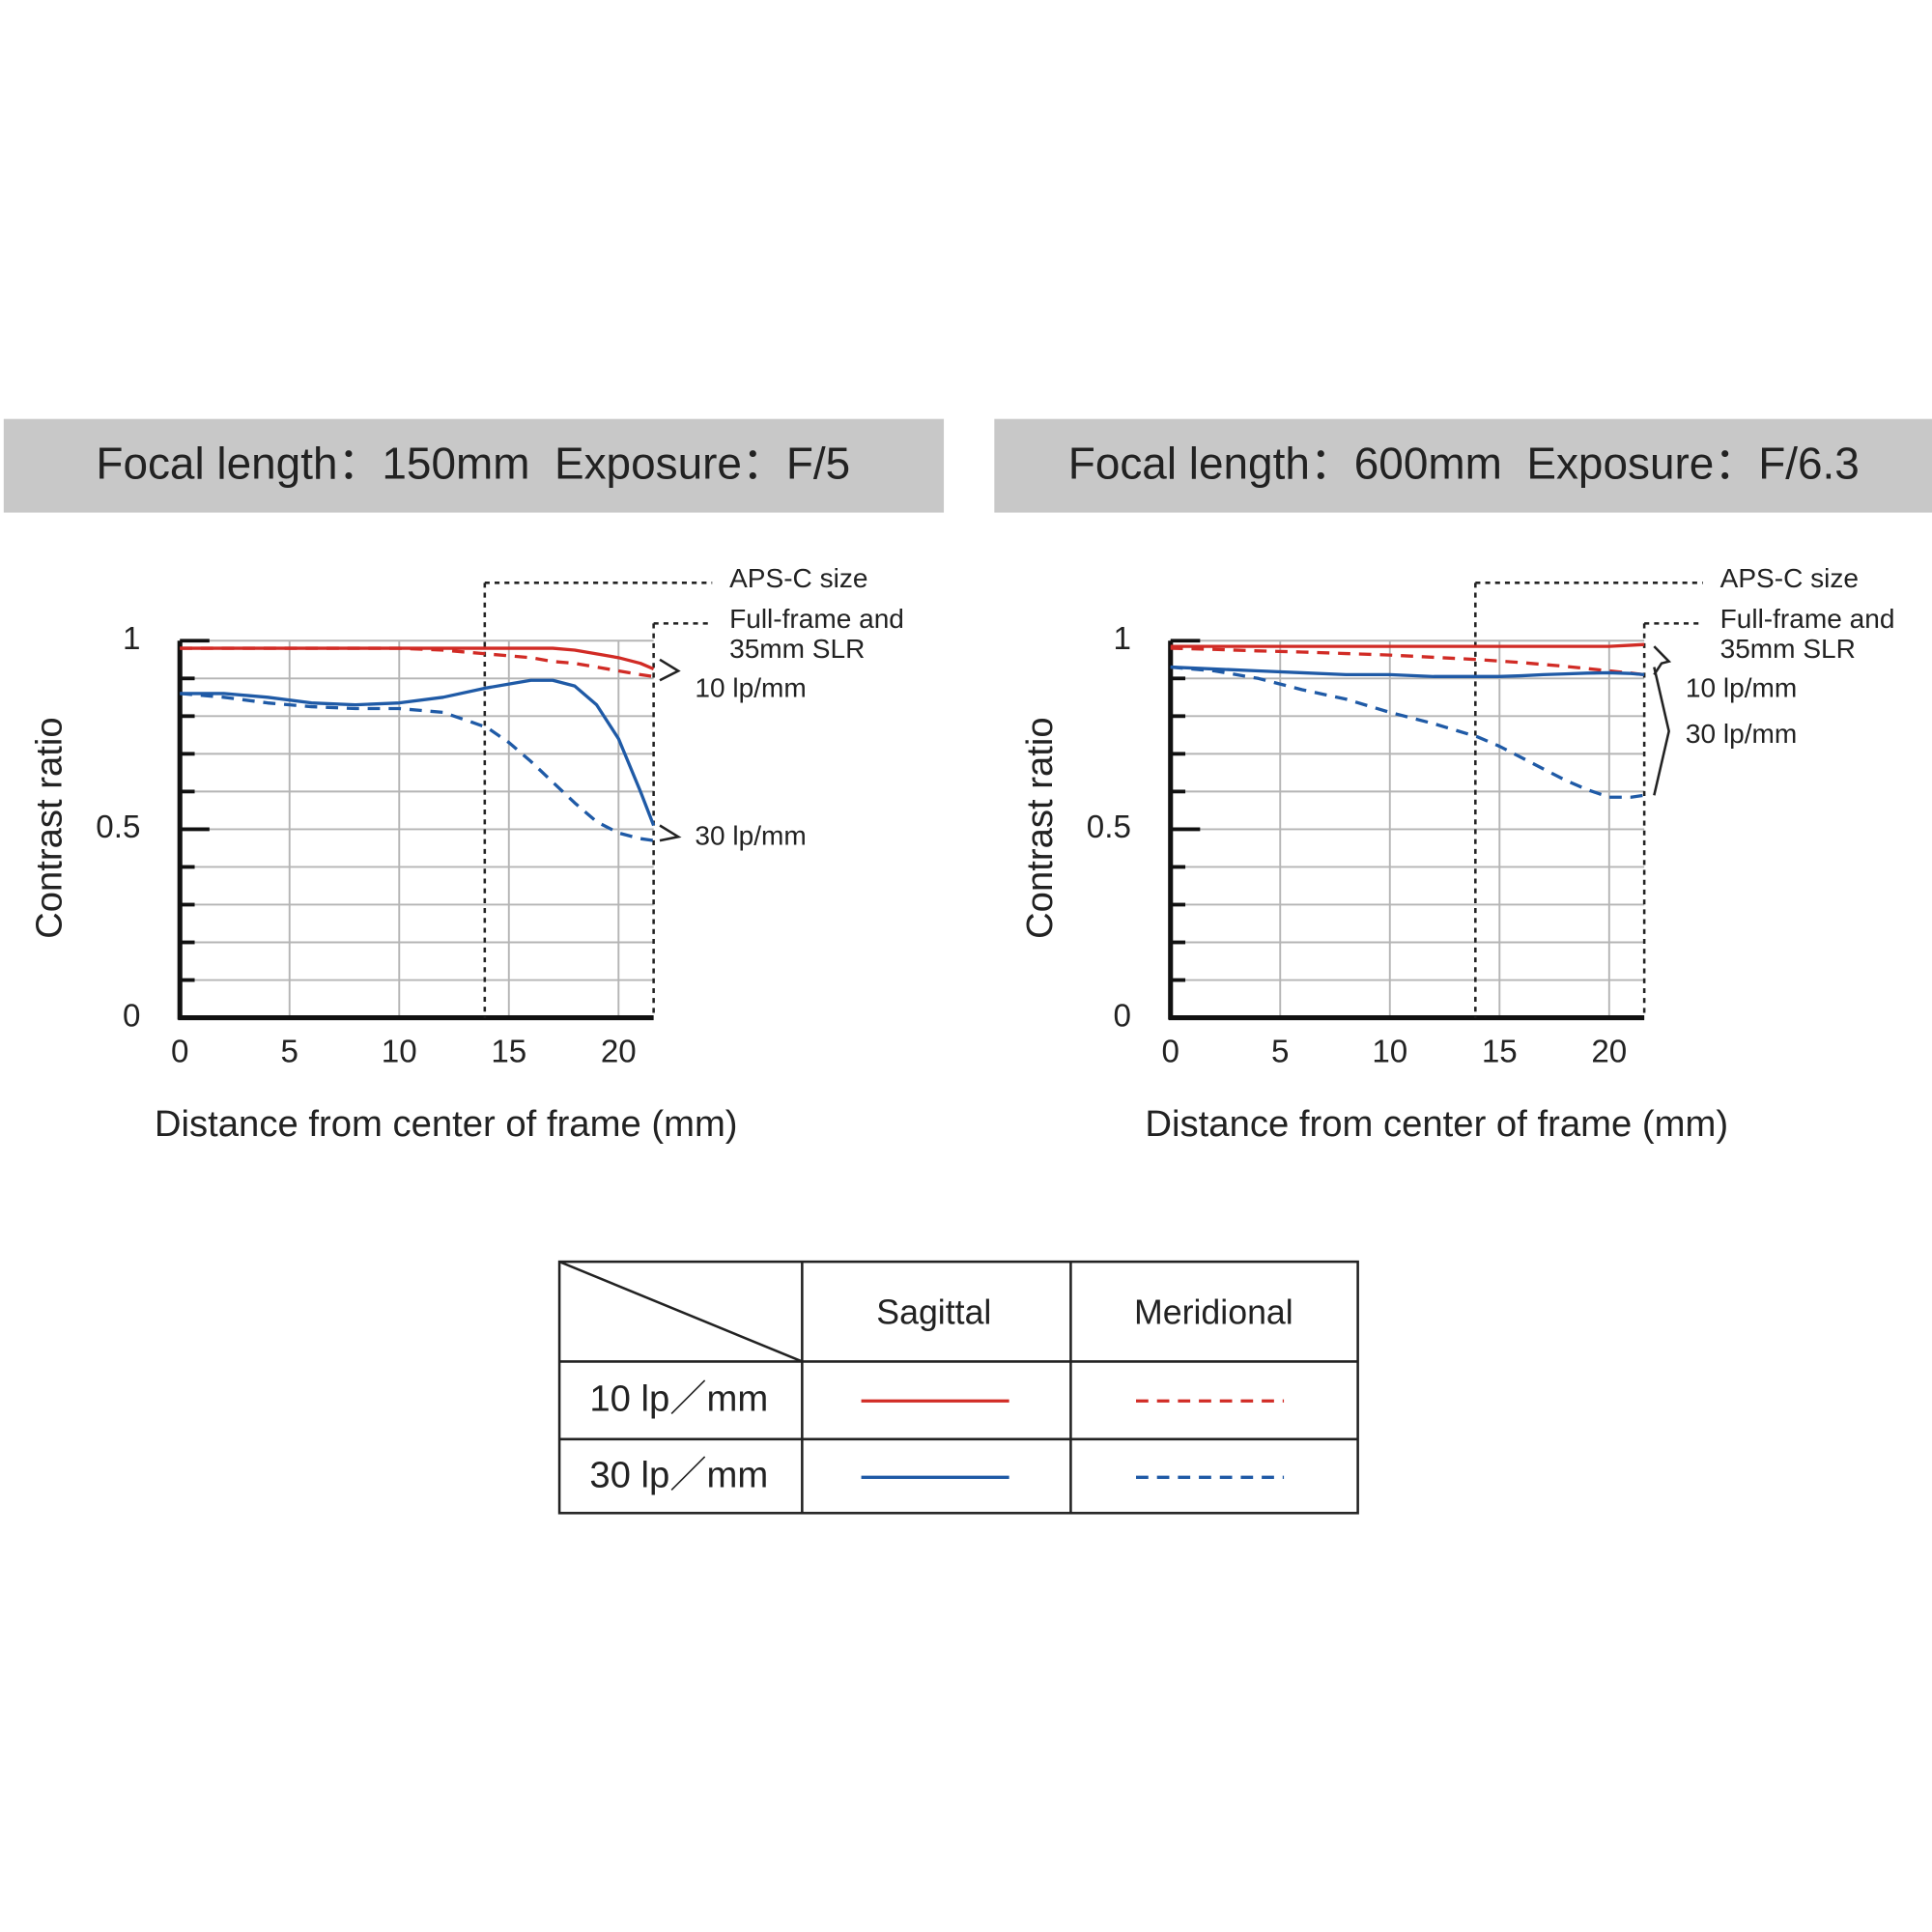 The height and width of the screenshot is (1932, 1932). Describe the element at coordinates (678, 1474) in the screenshot. I see `table-row: 30 lp／mm` at that location.